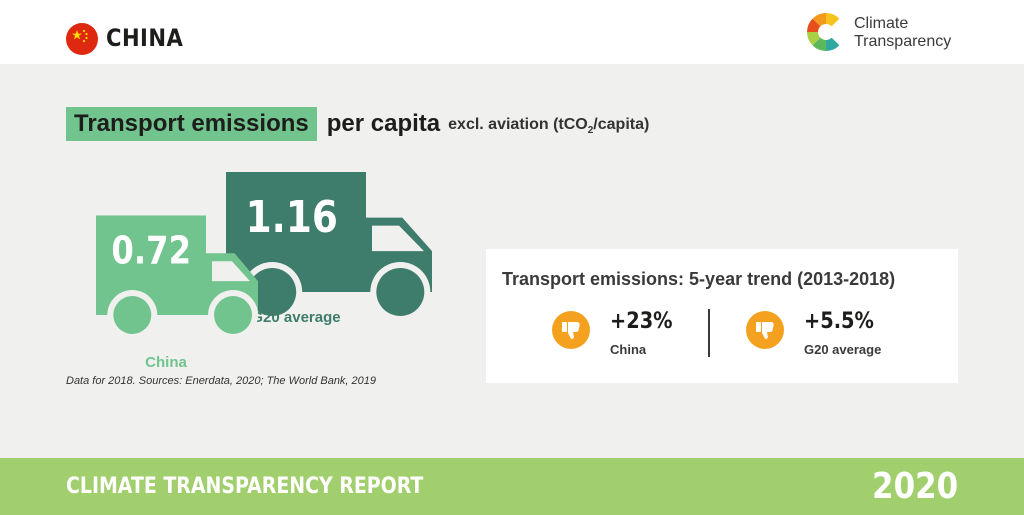 The height and width of the screenshot is (515, 1024). I want to click on title-sub-suffix: /capita), so click(621, 124).